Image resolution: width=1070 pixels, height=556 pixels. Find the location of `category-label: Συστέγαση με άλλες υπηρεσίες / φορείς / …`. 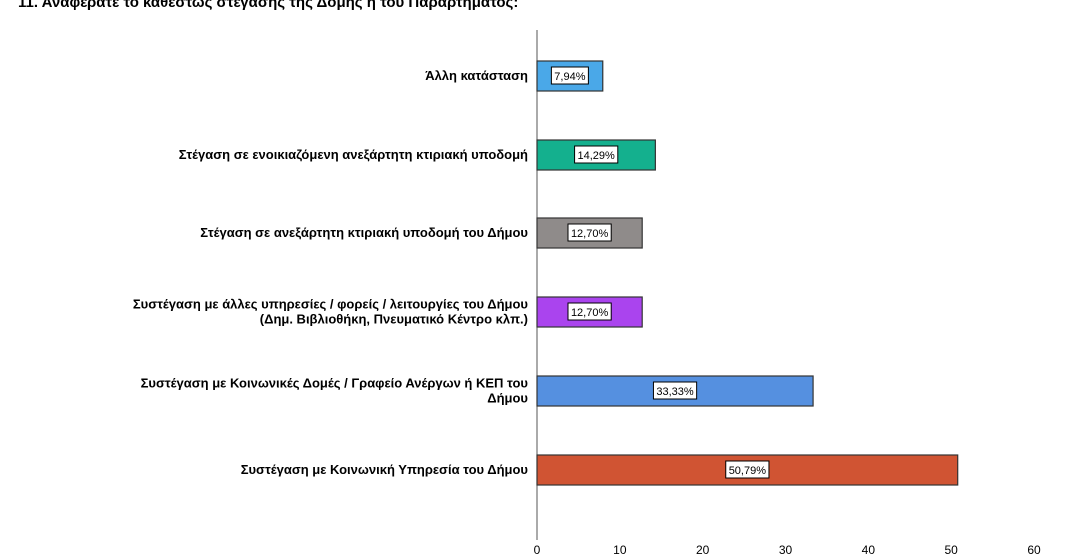

category-label: Συστέγαση με άλλες υπηρεσίες / φορείς / … is located at coordinates (331, 304).